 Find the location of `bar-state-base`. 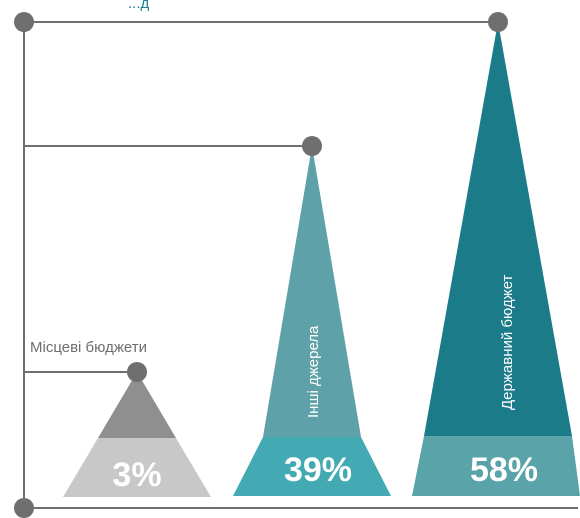

bar-state-base is located at coordinates (496, 466).